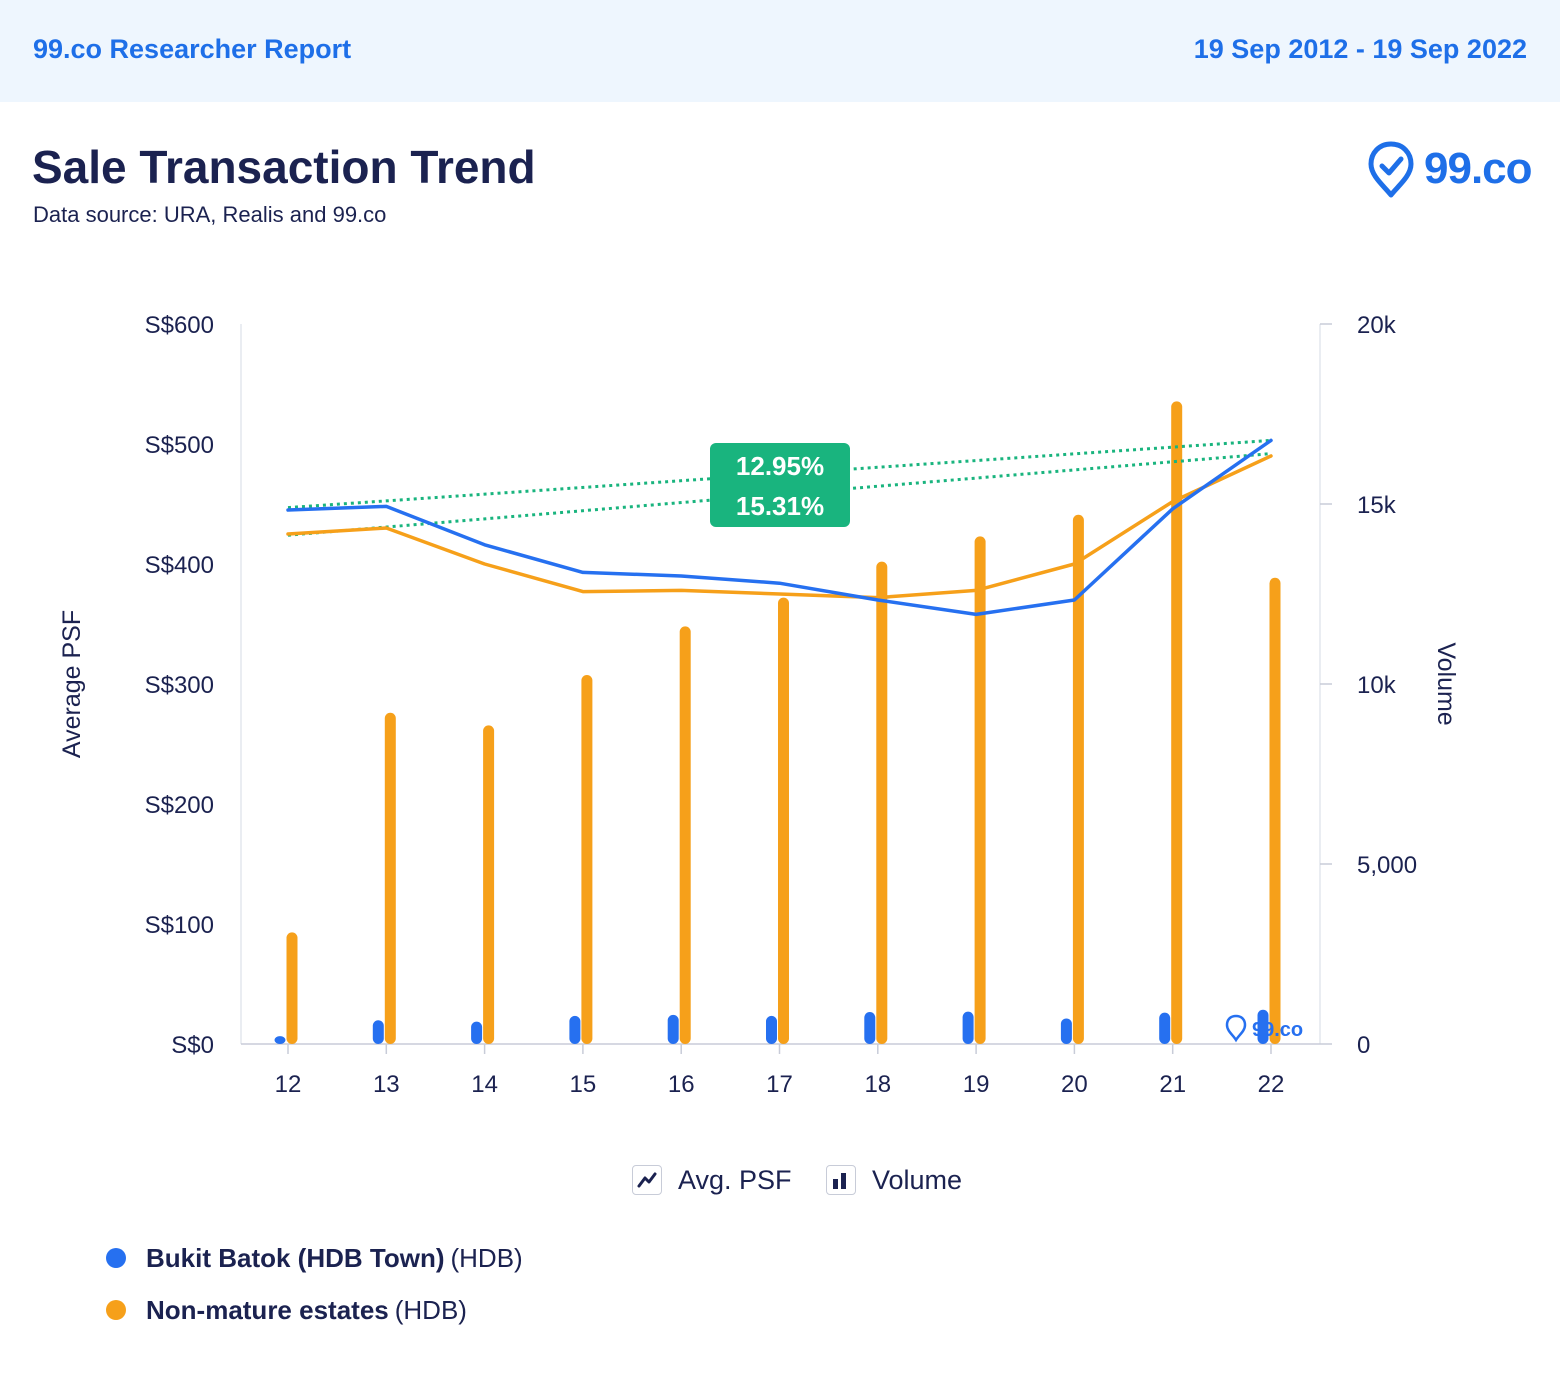  What do you see at coordinates (295, 1257) in the screenshot?
I see `legend-name: Bukit Batok (HDB Town)` at bounding box center [295, 1257].